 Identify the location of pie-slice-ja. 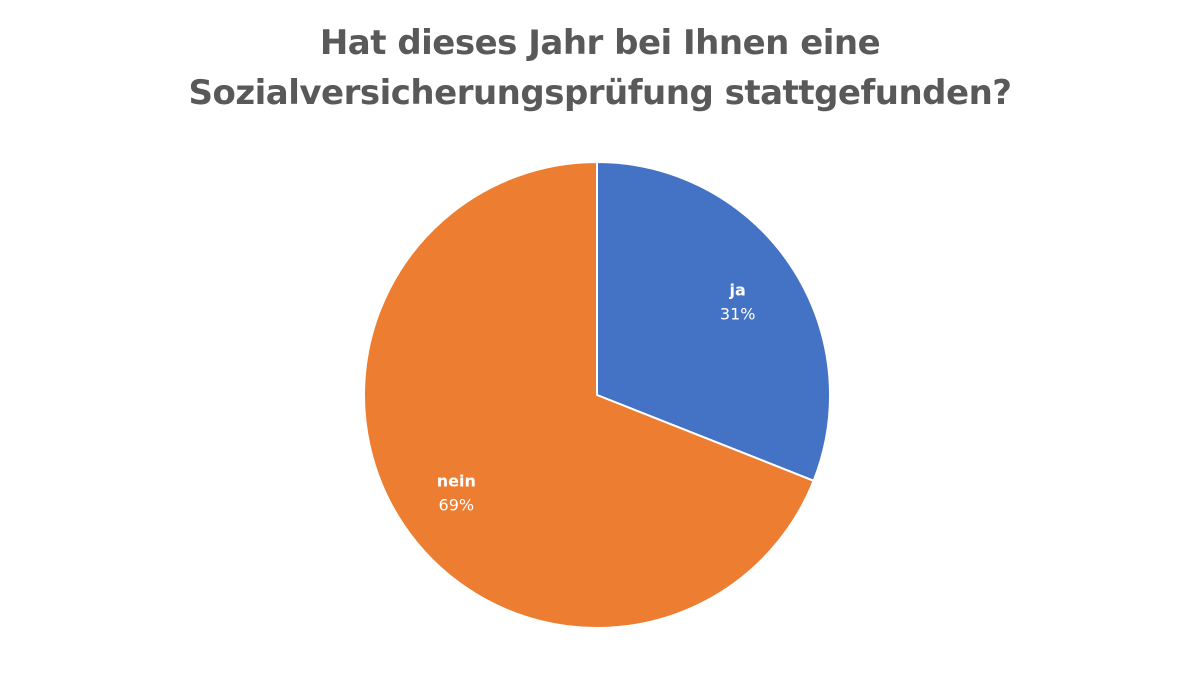
(713, 321).